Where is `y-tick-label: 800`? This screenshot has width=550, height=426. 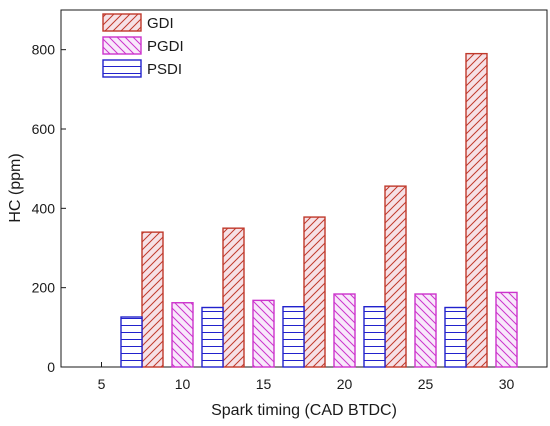 y-tick-label: 800 is located at coordinates (44, 50).